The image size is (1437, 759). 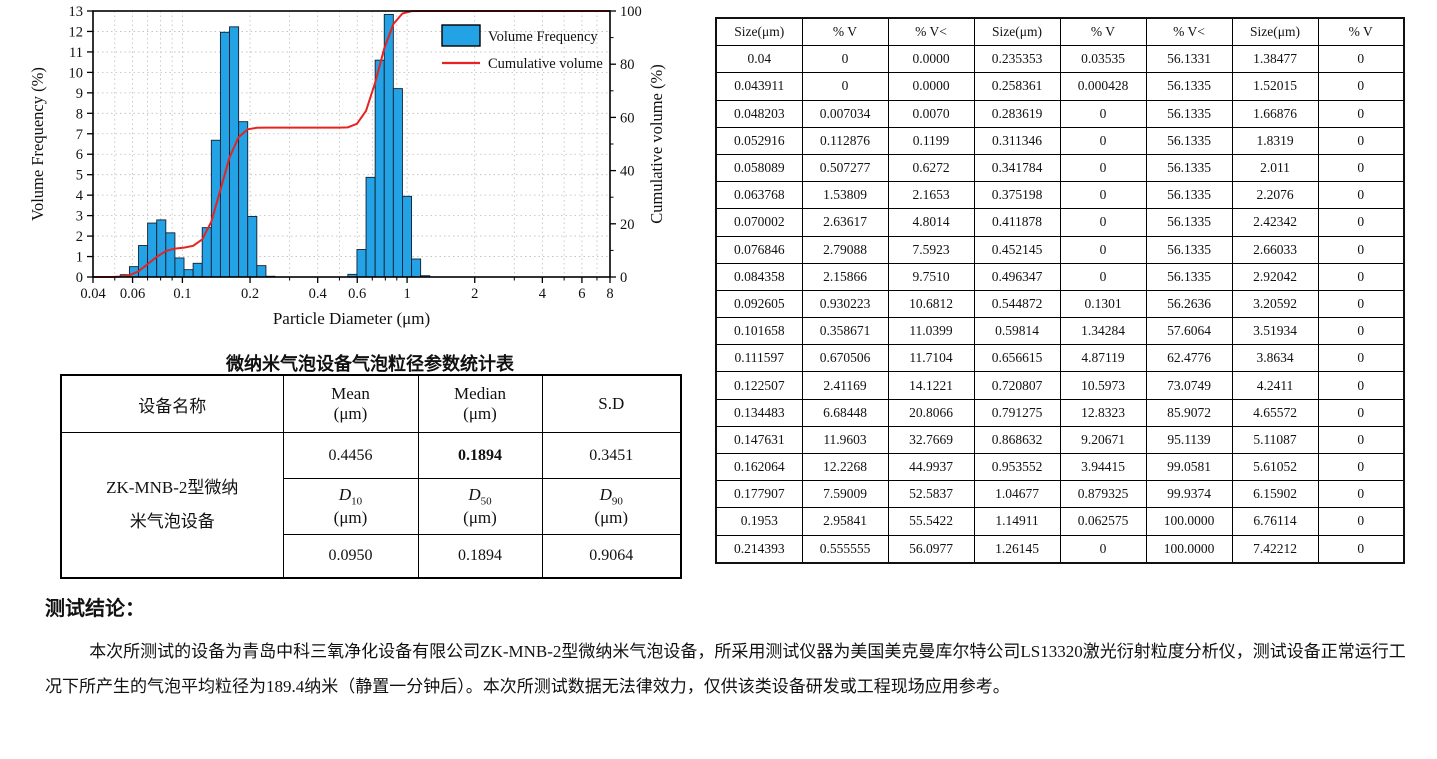 What do you see at coordinates (80, 196) in the screenshot?
I see `y-left-tick-label: 4` at bounding box center [80, 196].